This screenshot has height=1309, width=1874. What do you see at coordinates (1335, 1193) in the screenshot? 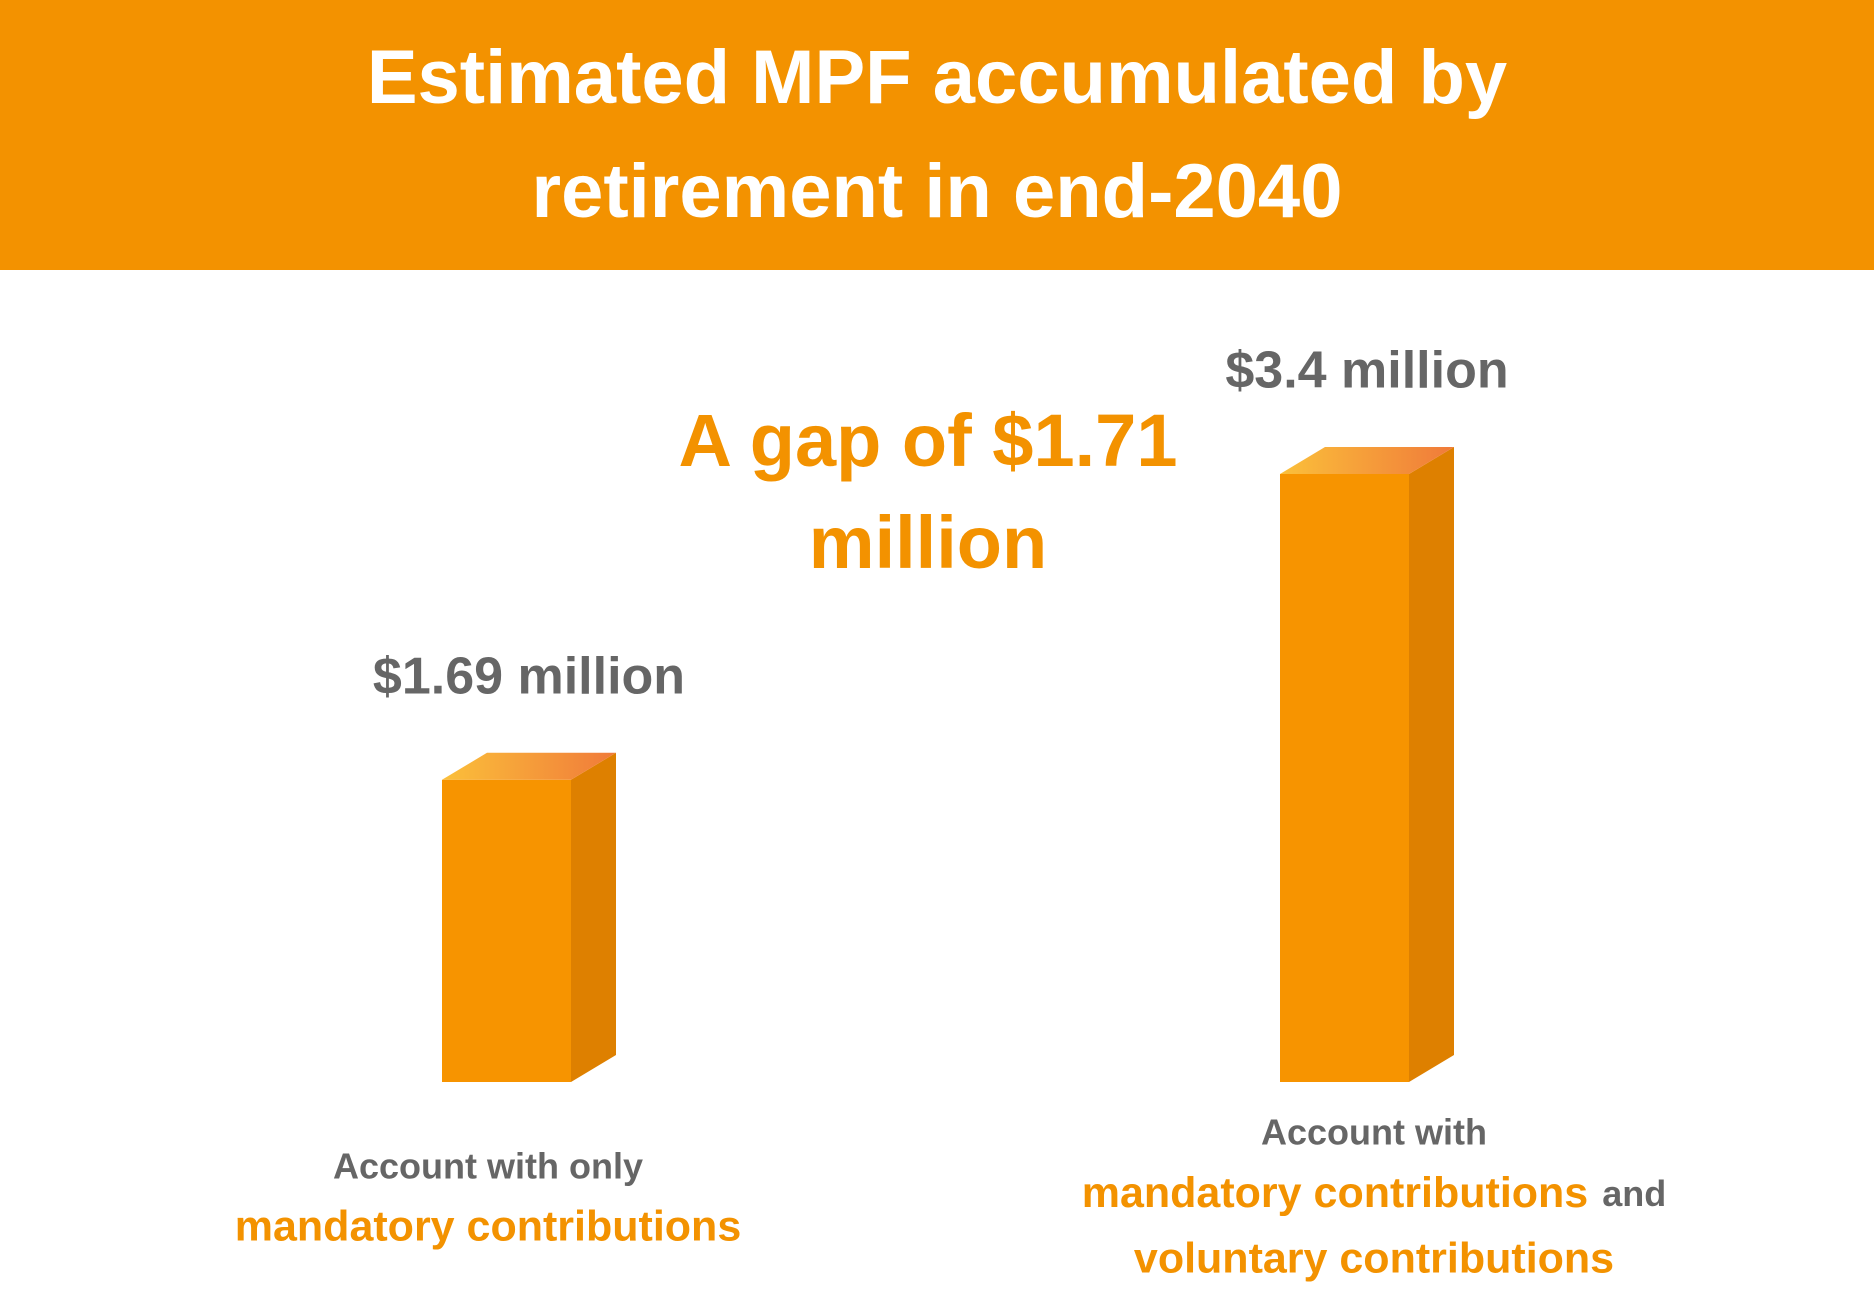
I see `x-tick-label-part: mandatory contributions` at bounding box center [1335, 1193].